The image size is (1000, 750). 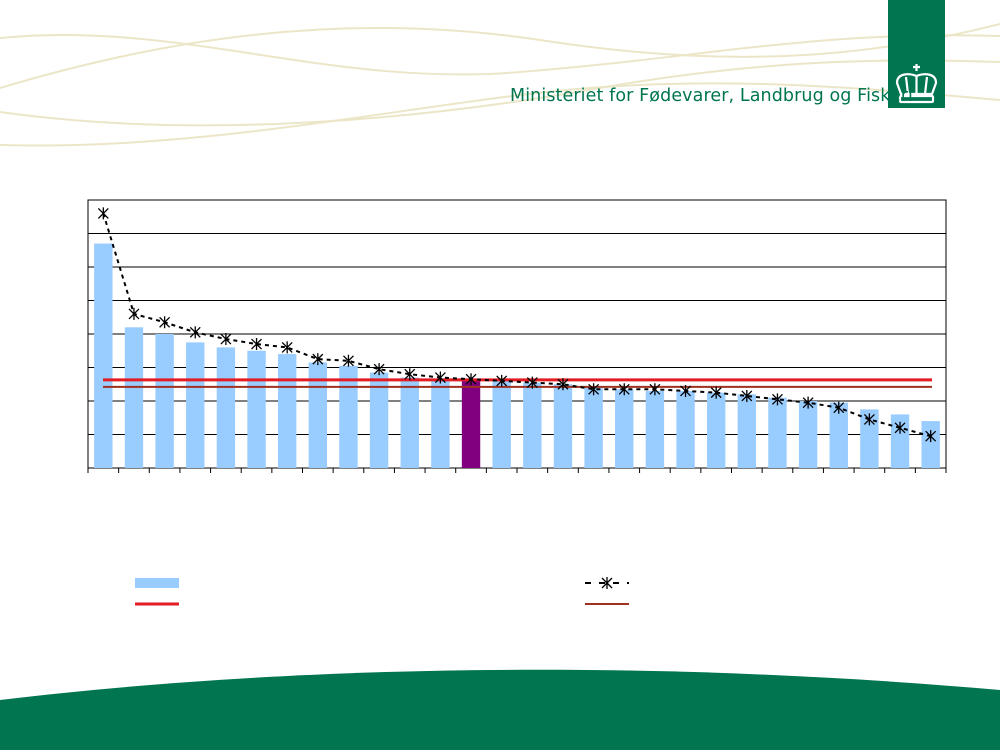 What do you see at coordinates (607, 583) in the screenshot?
I see `legend-star-marker` at bounding box center [607, 583].